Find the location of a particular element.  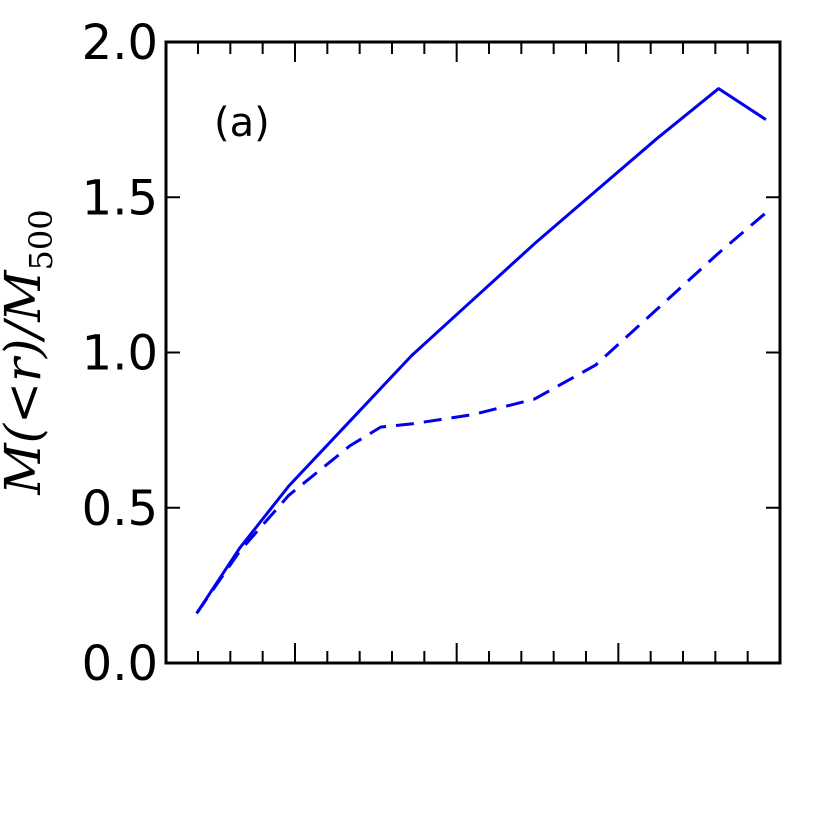

y-tick-labels: 0.0 0.5 1.0 1.5 2.0 is located at coordinates (120, 353).